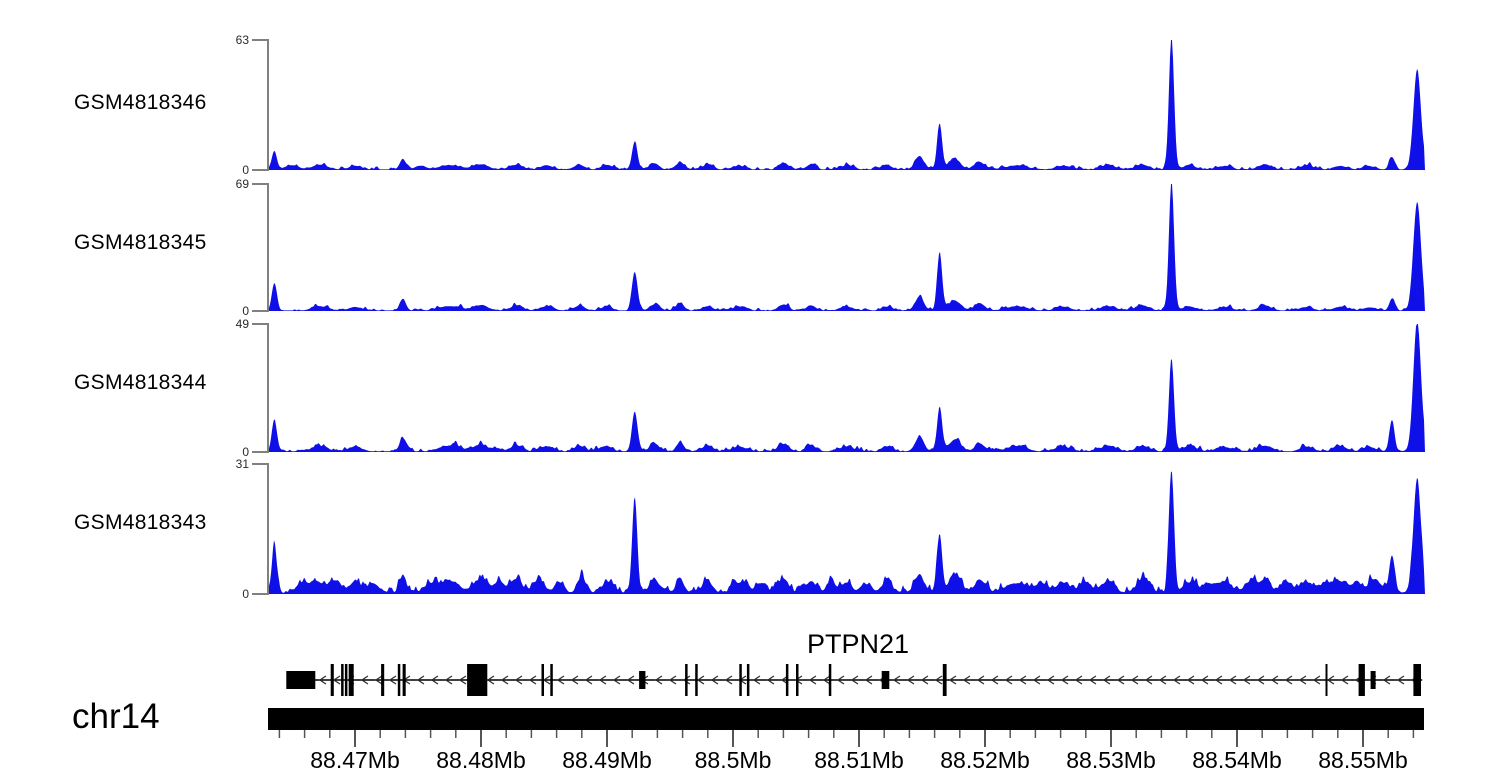  What do you see at coordinates (355, 760) in the screenshot?
I see `axis-tick-label: 88.47Mb` at bounding box center [355, 760].